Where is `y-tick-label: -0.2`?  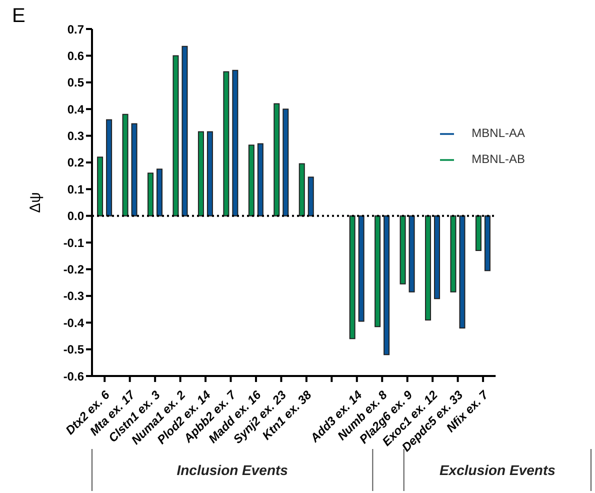 y-tick-label: -0.2 is located at coordinates (73, 269).